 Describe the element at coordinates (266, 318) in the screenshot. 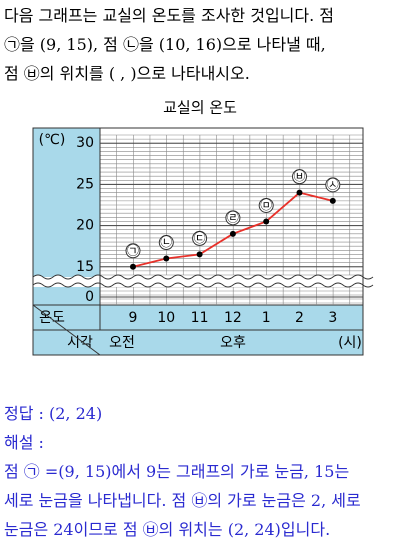

I see `x-tick-label: 1` at that location.